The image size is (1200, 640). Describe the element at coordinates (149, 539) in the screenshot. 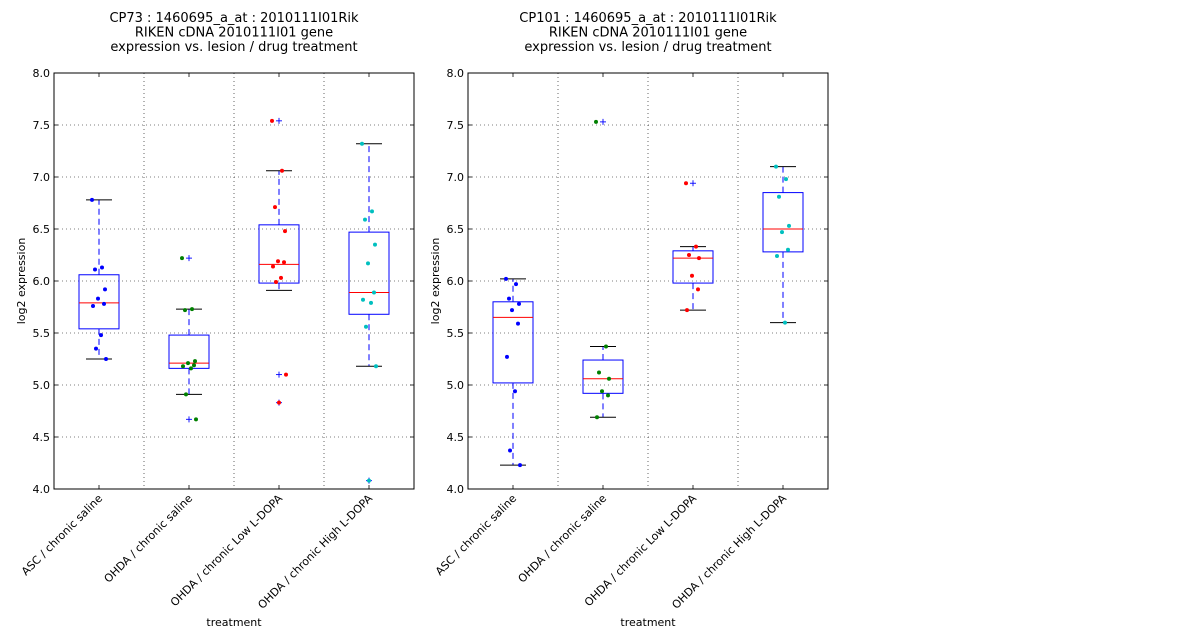

I see `x-tick-label: OHDA / chronic saline` at that location.